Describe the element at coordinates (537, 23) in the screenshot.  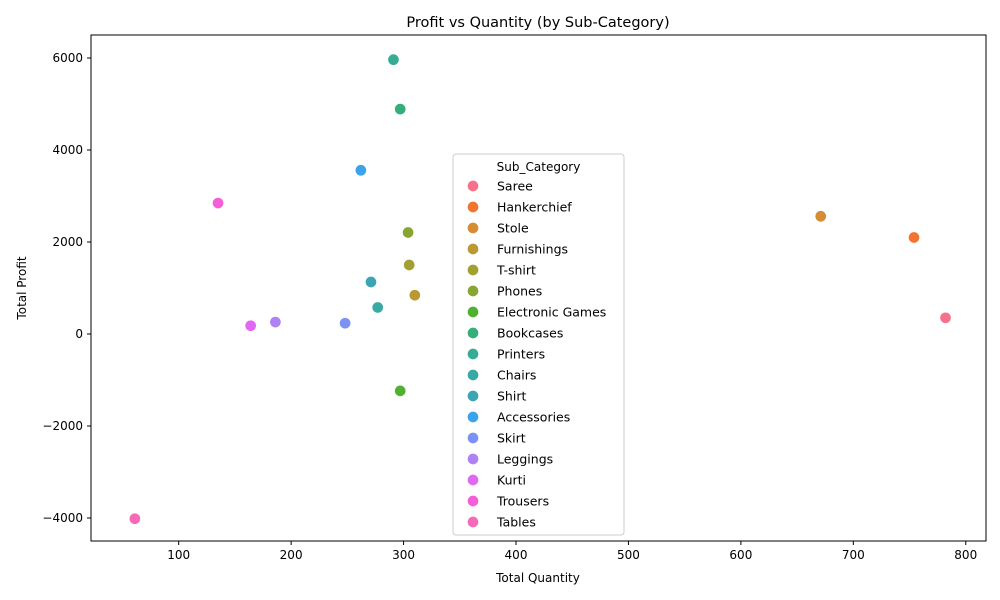
I see `chart-title: Profit vs Quantity (by Sub-Category)` at that location.